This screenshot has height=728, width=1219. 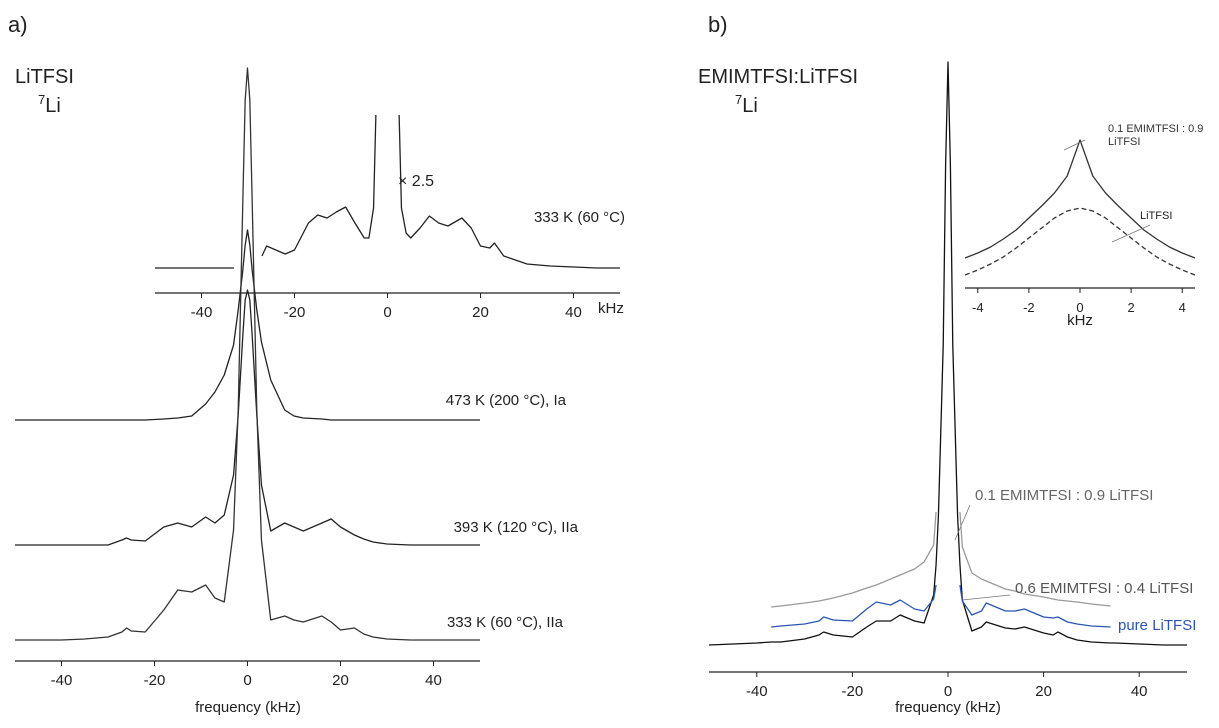 I want to click on series-label: 333 K (60 °C), so click(x=579, y=217).